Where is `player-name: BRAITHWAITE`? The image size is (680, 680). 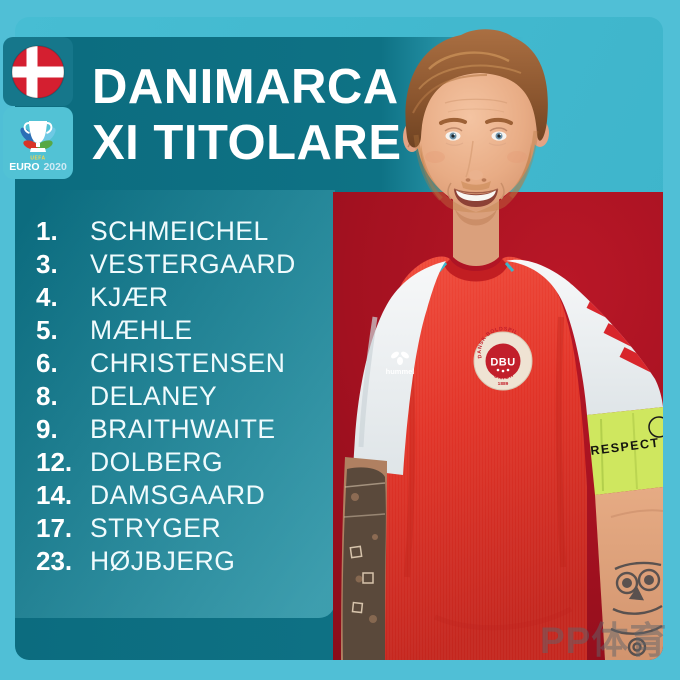 player-name: BRAITHWAITE is located at coordinates (183, 429).